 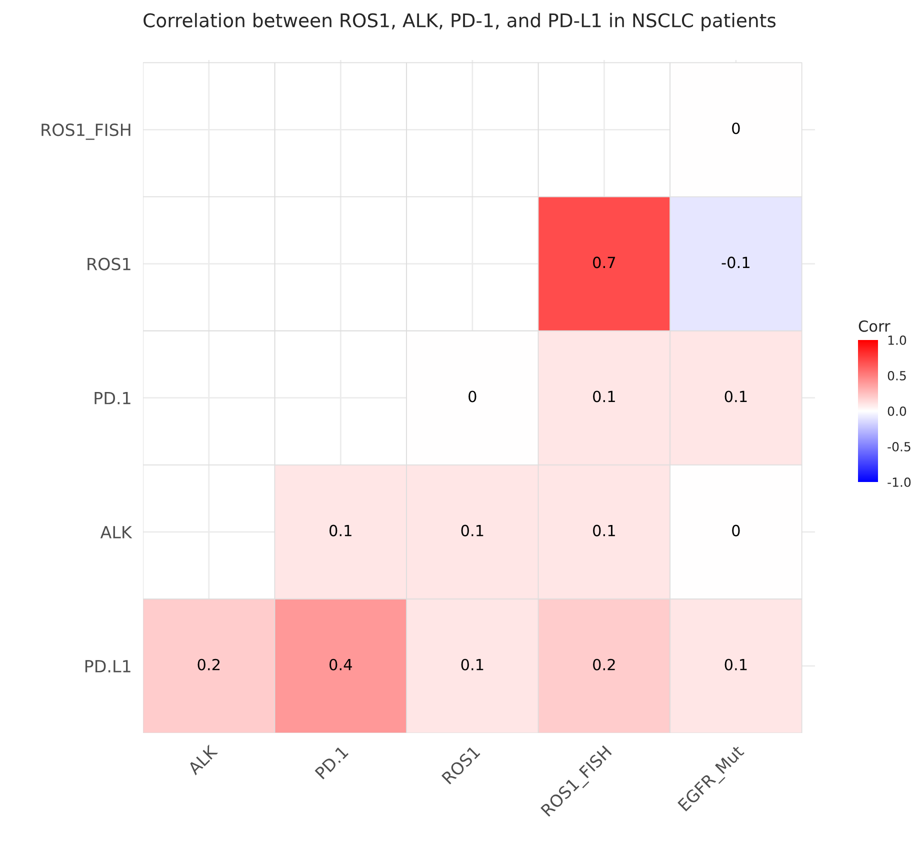 I want to click on data-label: -0.1, so click(x=736, y=262).